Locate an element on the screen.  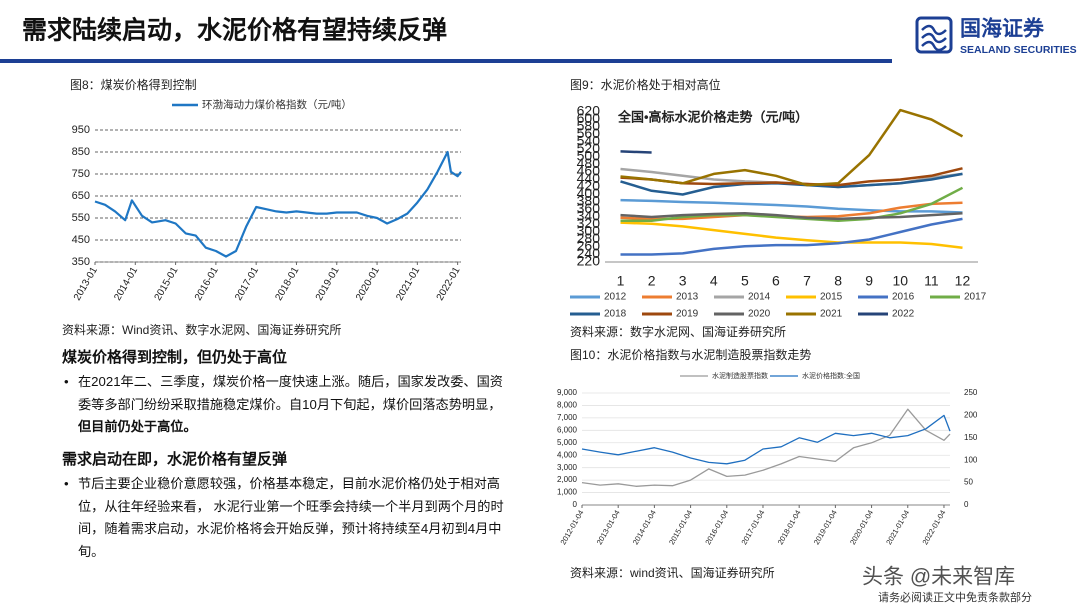
x-tick-label: 2021-01-04 is located at coordinates (897, 527).